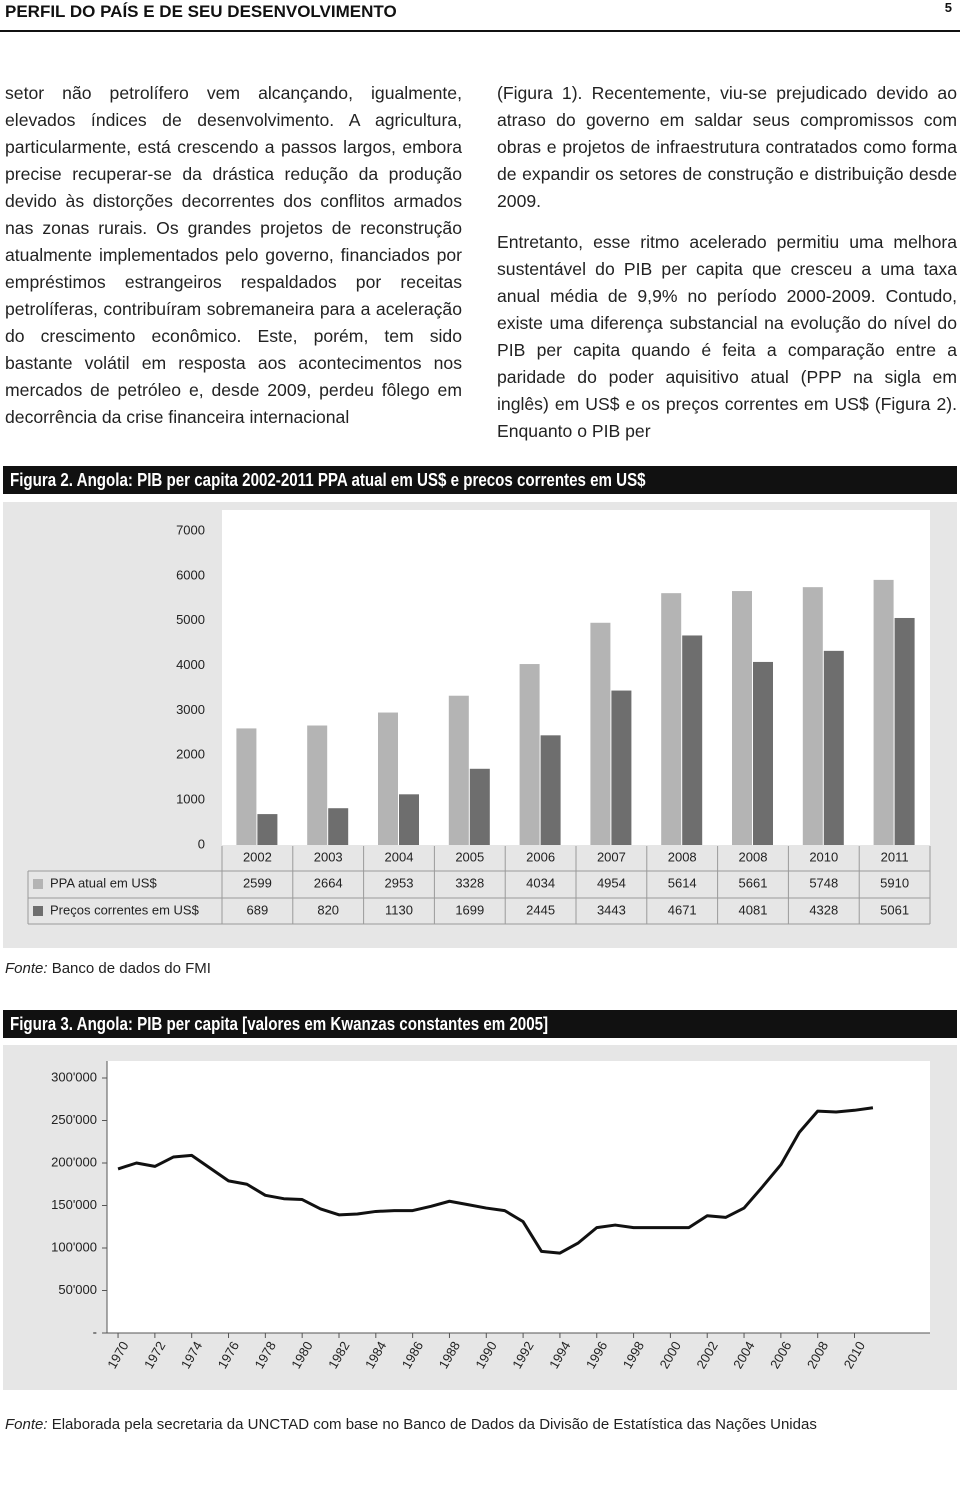  What do you see at coordinates (611, 856) in the screenshot?
I see `category-label: 2007` at bounding box center [611, 856].